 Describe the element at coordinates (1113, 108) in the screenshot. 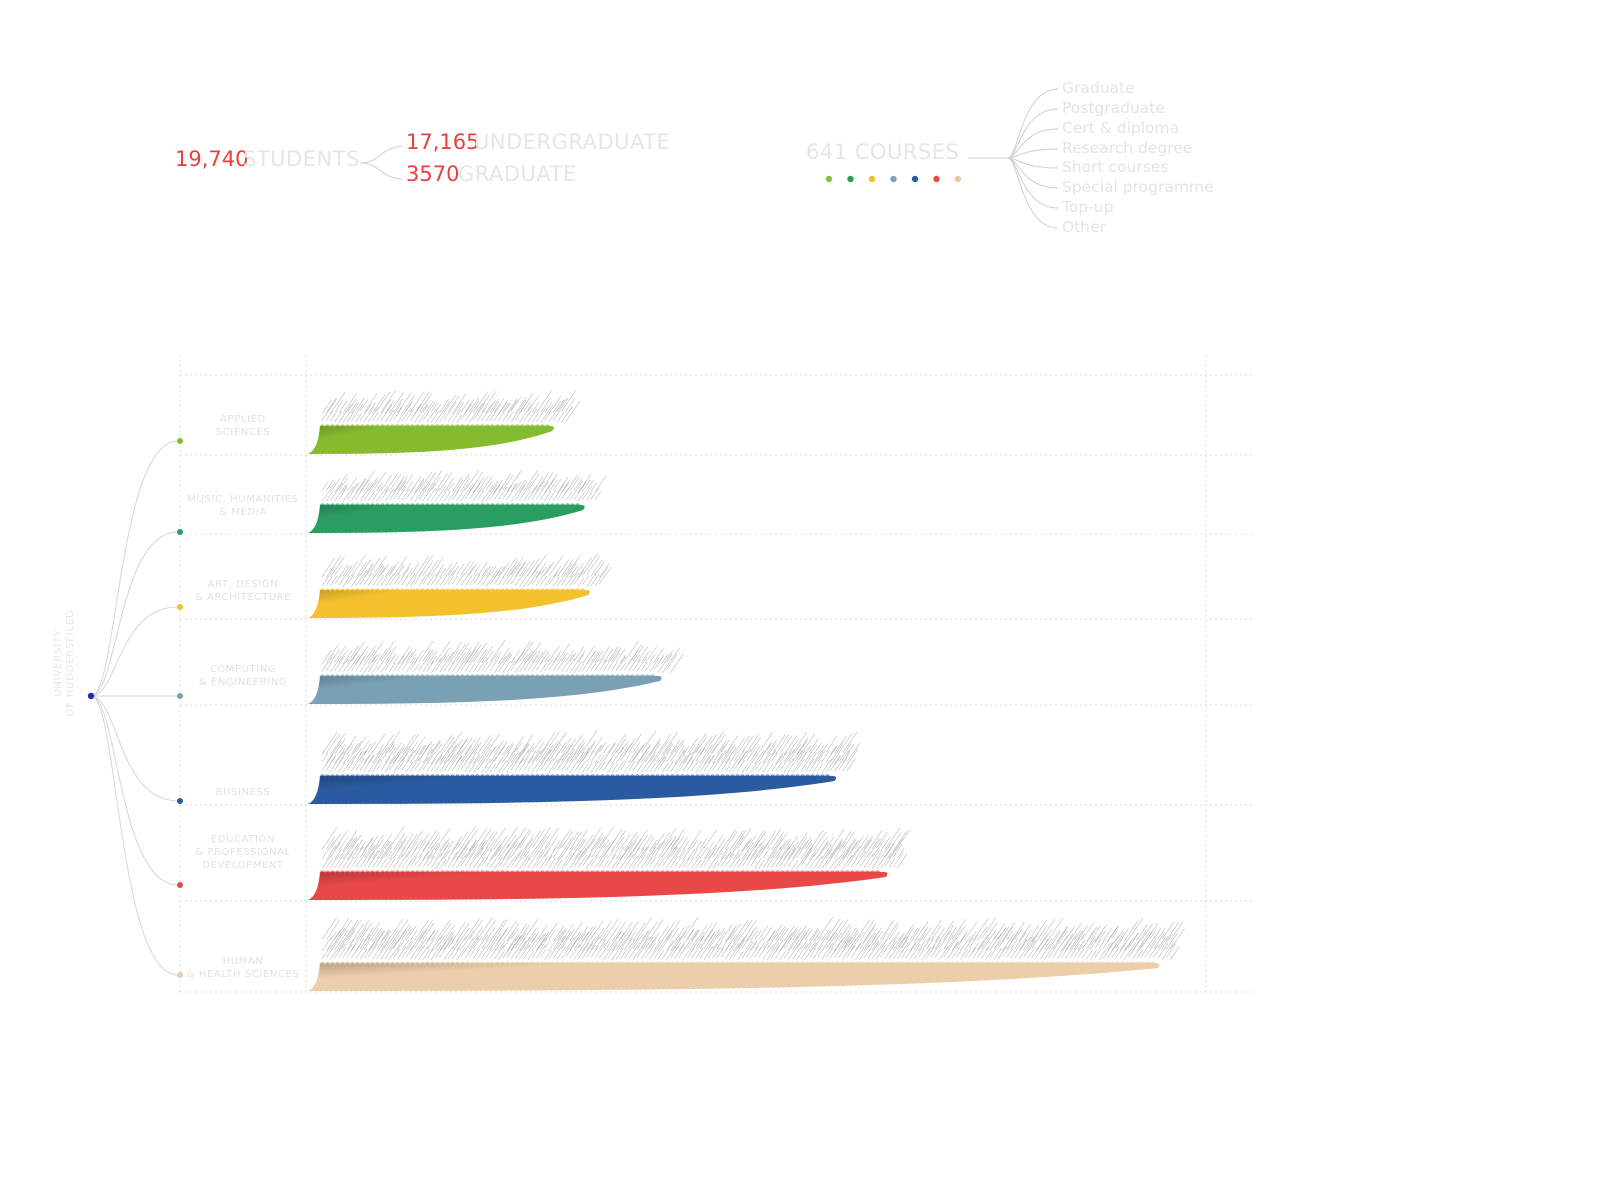

I see `legend-item-1: Postgraduate` at that location.